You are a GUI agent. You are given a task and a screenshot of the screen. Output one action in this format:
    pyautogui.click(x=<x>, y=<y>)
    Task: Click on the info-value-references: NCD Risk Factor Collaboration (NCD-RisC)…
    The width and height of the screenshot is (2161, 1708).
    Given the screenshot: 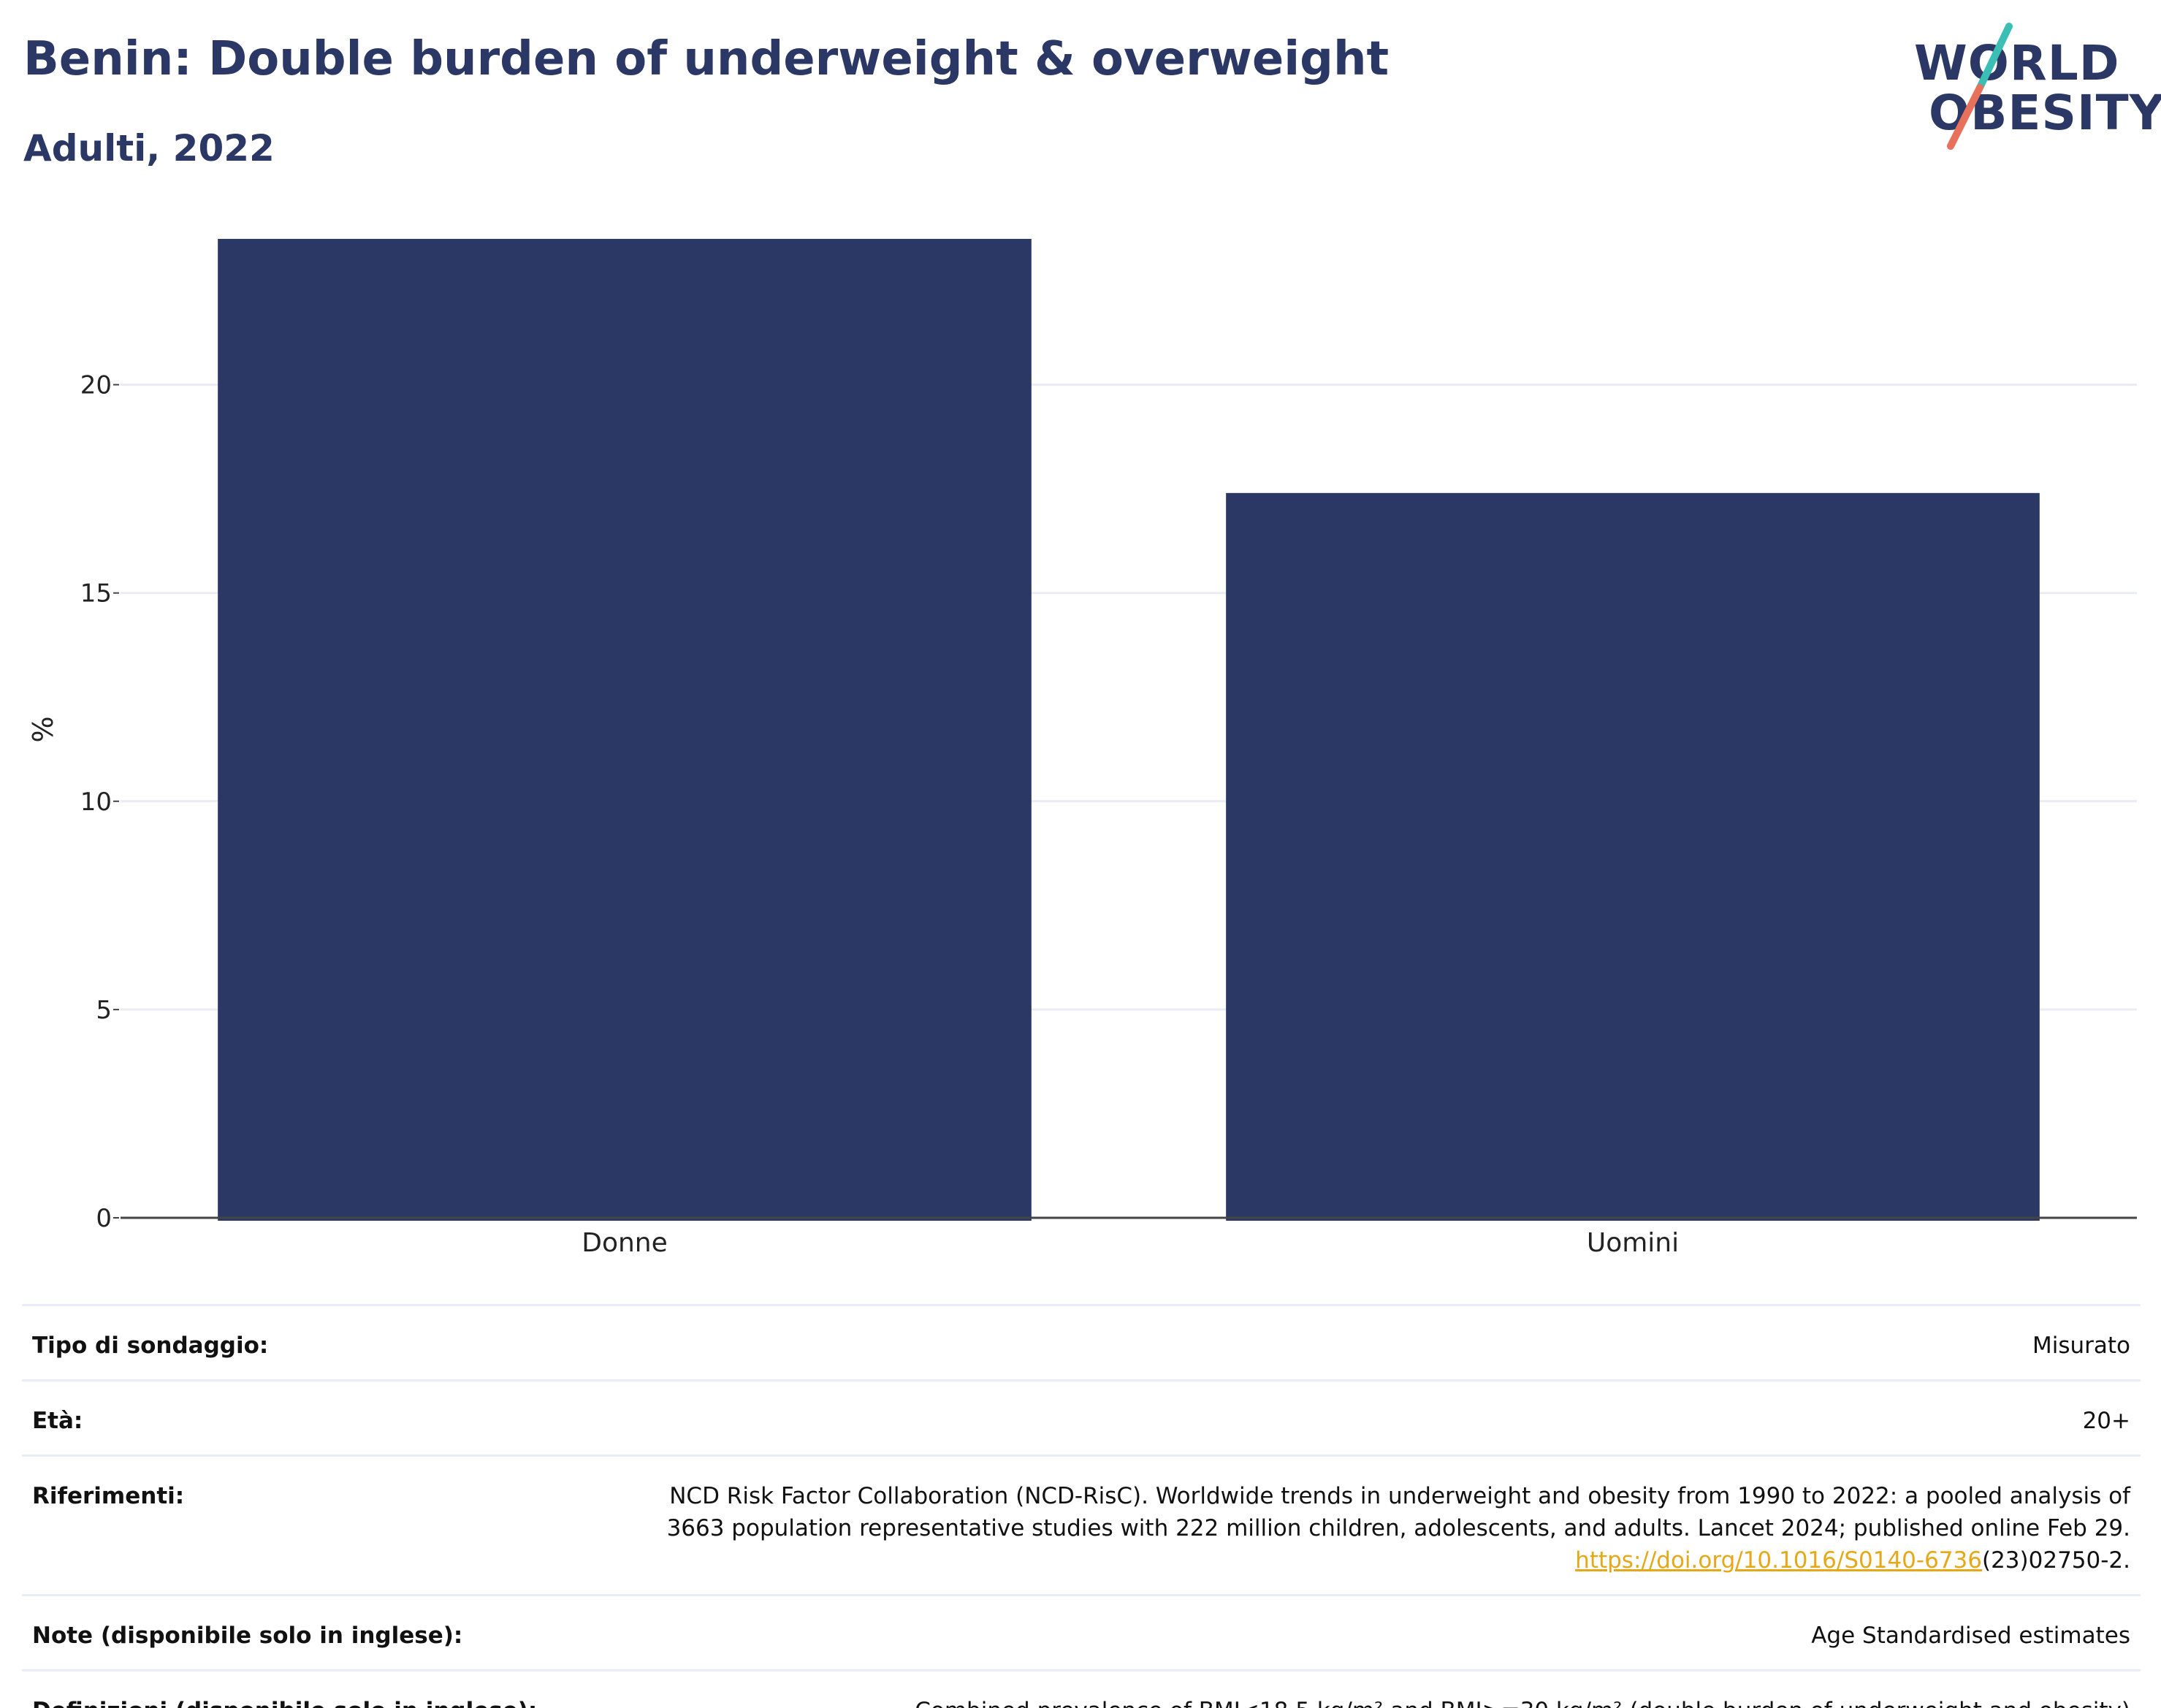 What is the action you would take?
    pyautogui.click(x=1398, y=1528)
    